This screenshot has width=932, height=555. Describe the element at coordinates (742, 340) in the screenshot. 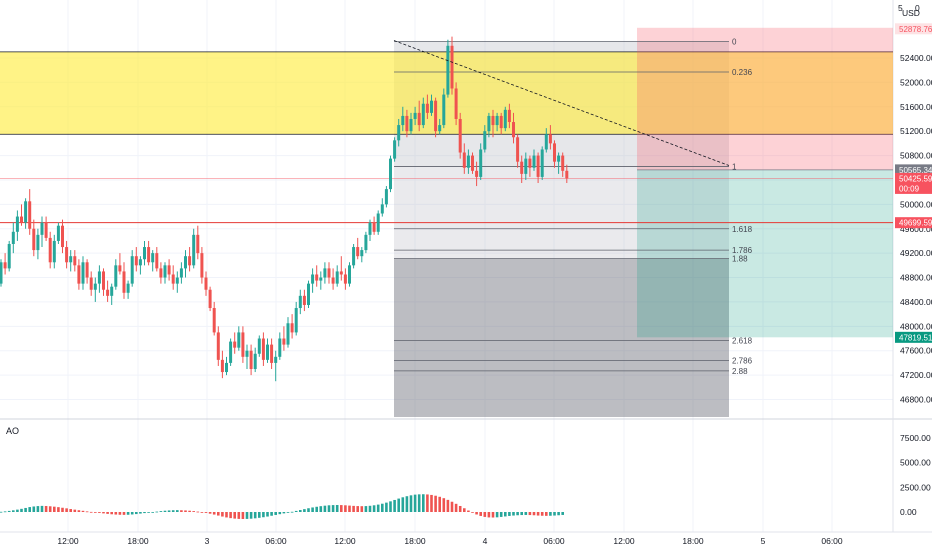

I see `fib-label-6: 2.618` at that location.